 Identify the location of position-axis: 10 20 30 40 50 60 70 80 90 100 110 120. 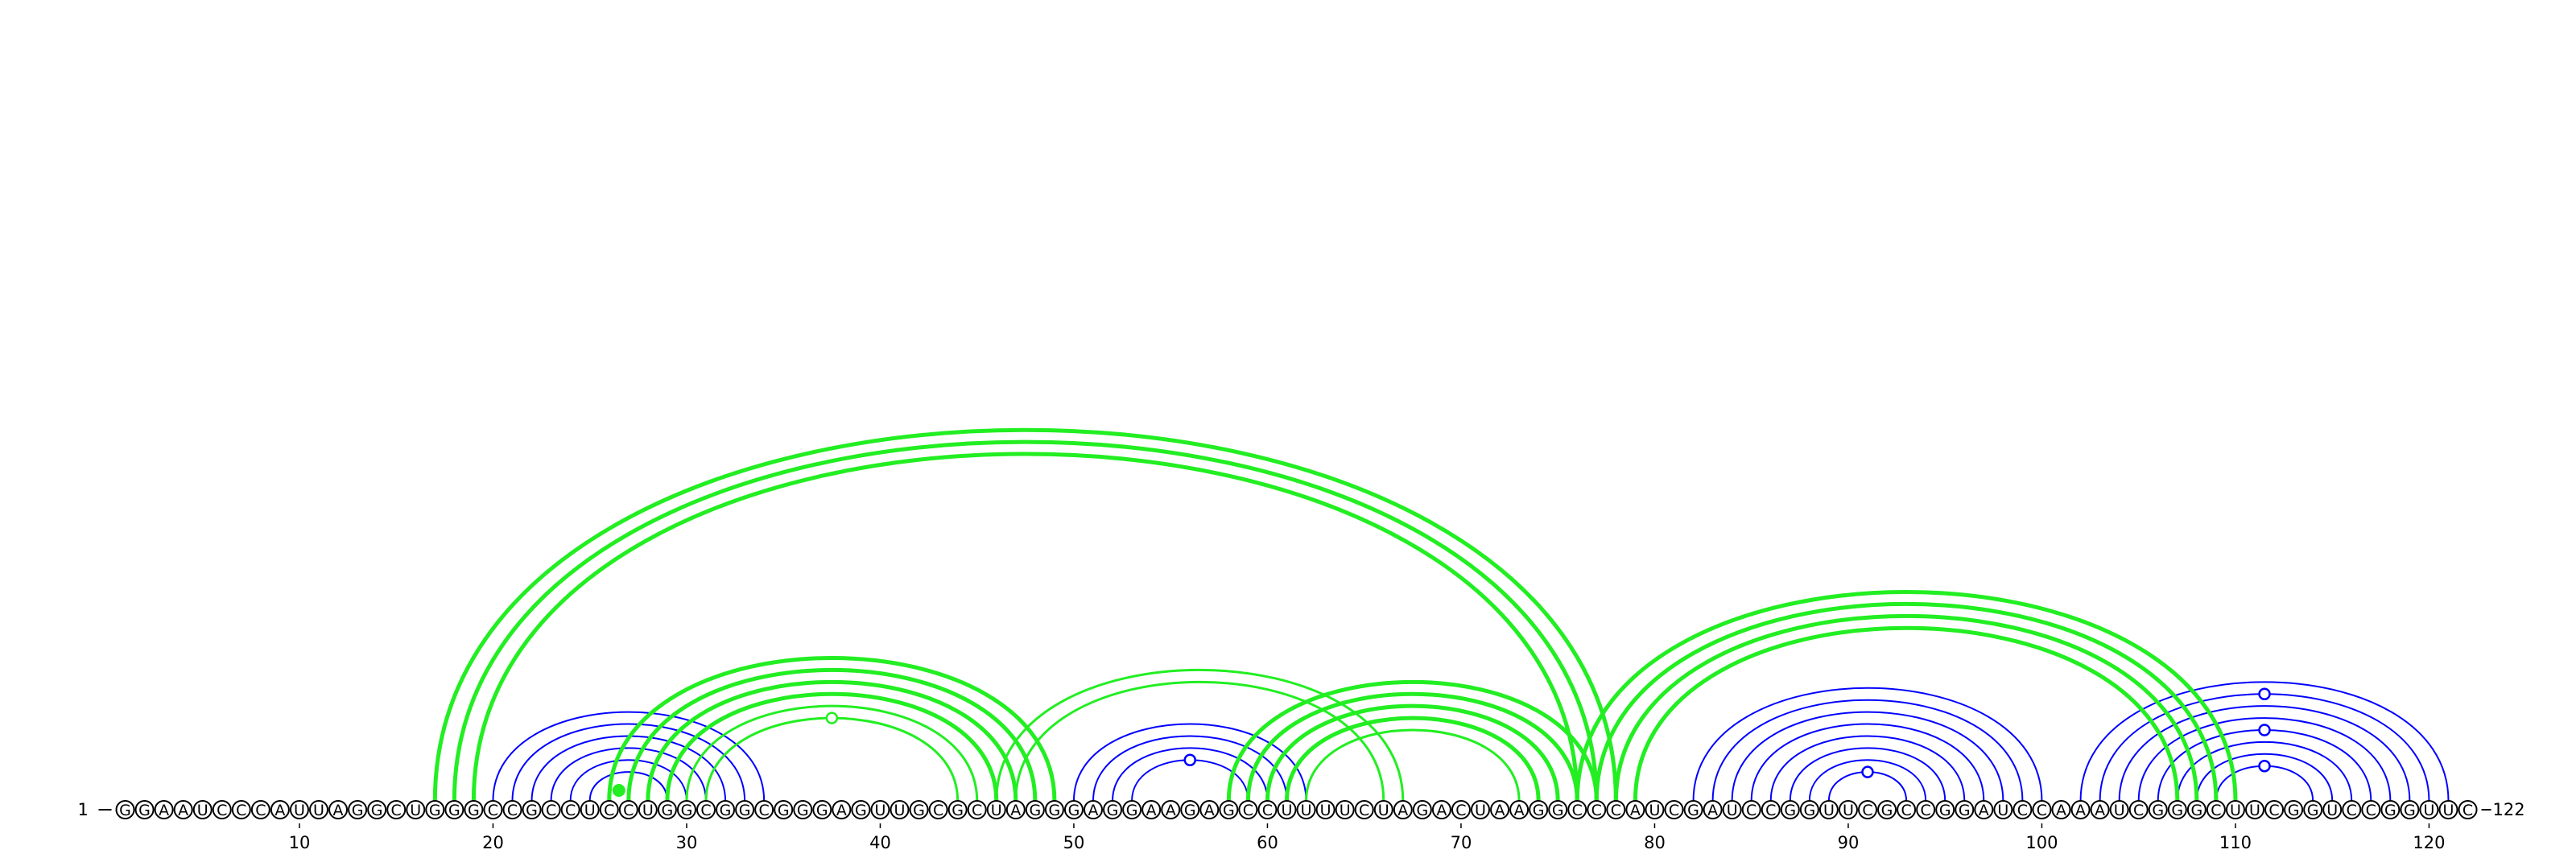
(1367, 837).